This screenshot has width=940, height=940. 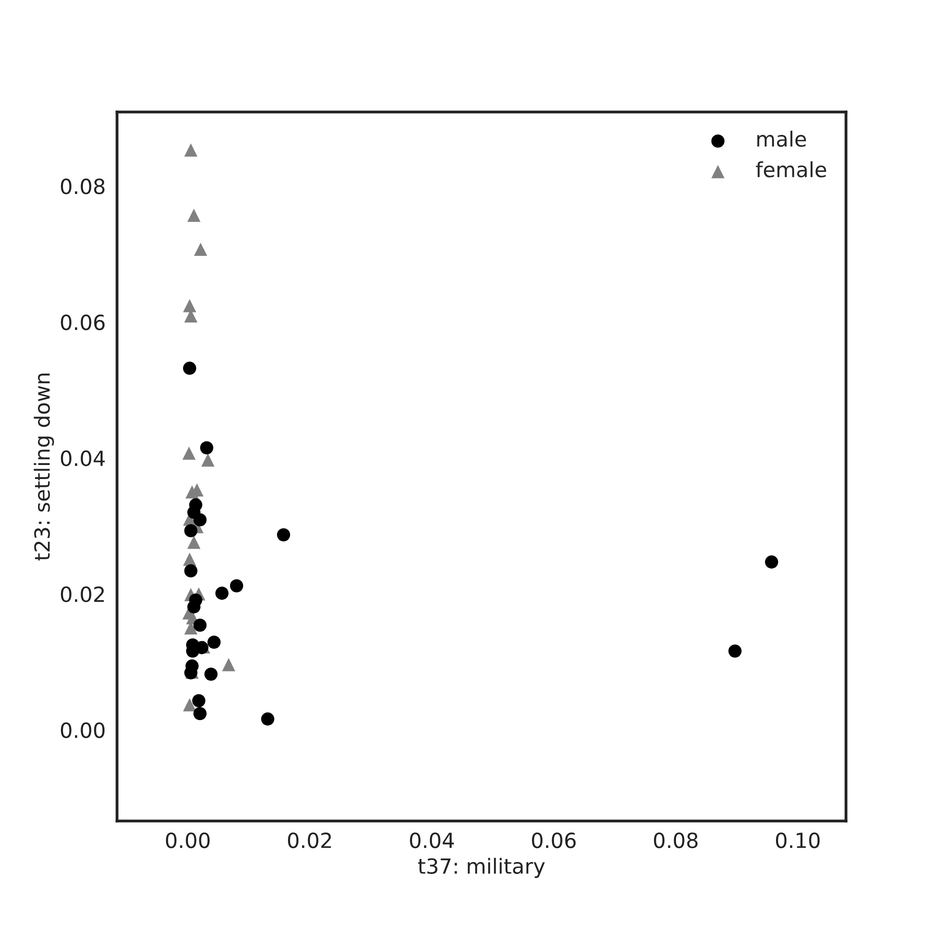 What do you see at coordinates (481, 868) in the screenshot?
I see `x-axis-title: t37: military` at bounding box center [481, 868].